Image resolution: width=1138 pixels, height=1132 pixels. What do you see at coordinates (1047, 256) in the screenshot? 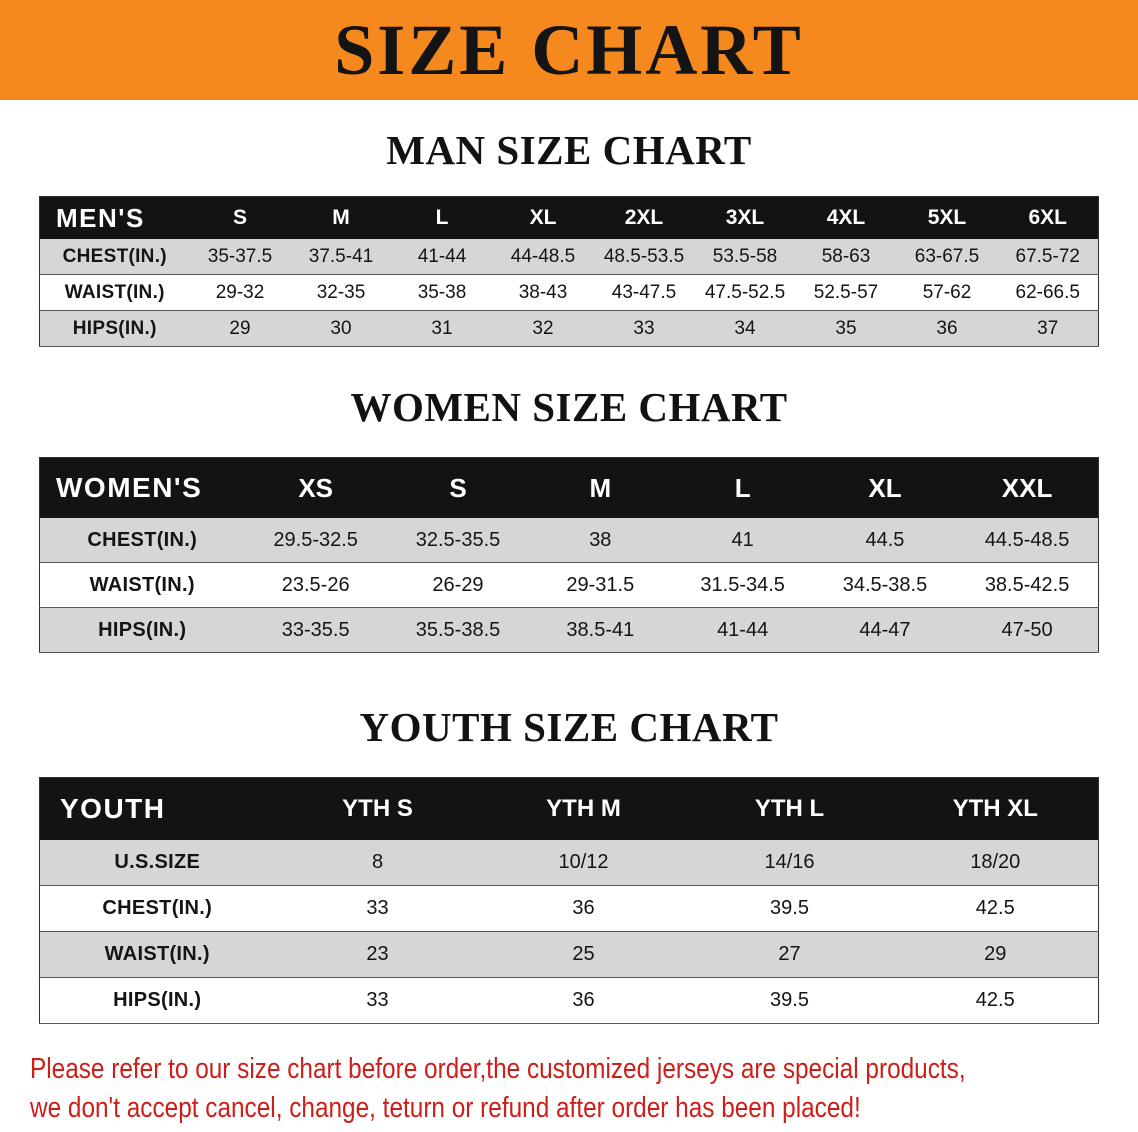
I see `value-cell: 67.5-72` at bounding box center [1047, 256].